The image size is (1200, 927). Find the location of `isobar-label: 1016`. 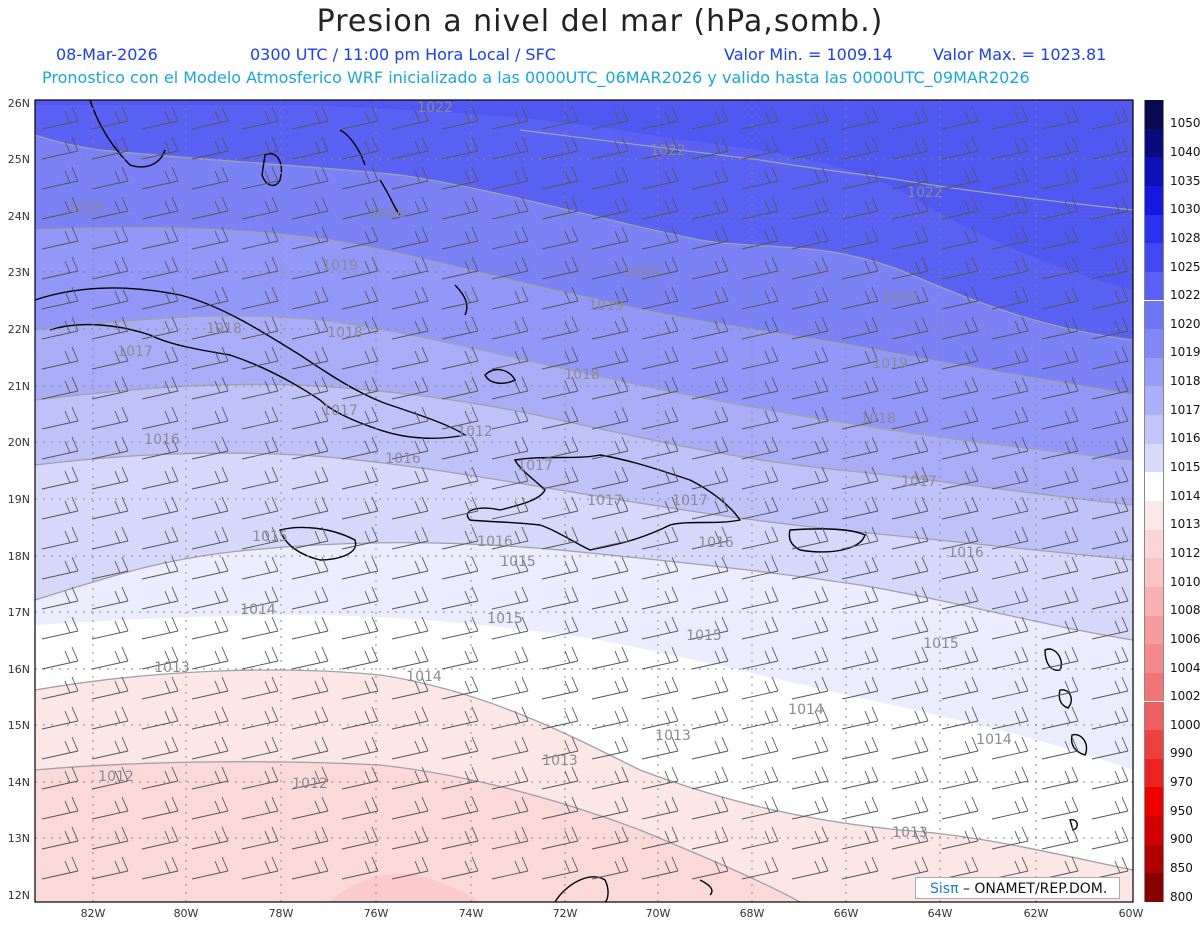

isobar-label: 1016 is located at coordinates (495, 542).